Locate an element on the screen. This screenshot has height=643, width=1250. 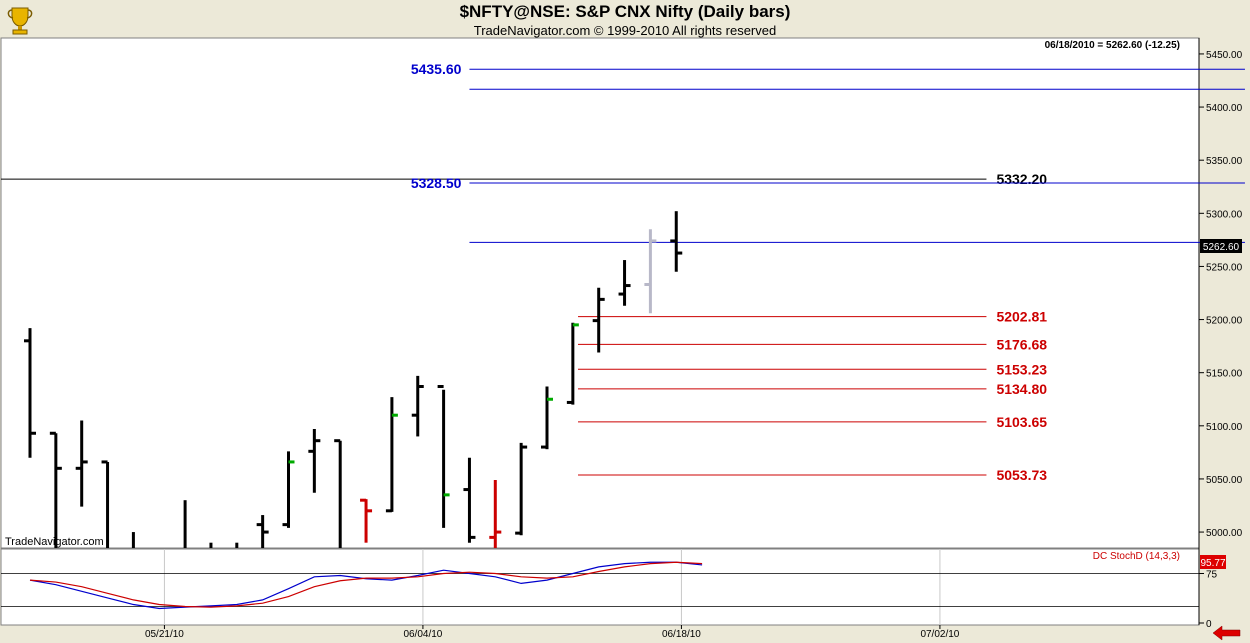
level-label: 5328.50 is located at coordinates (436, 183).